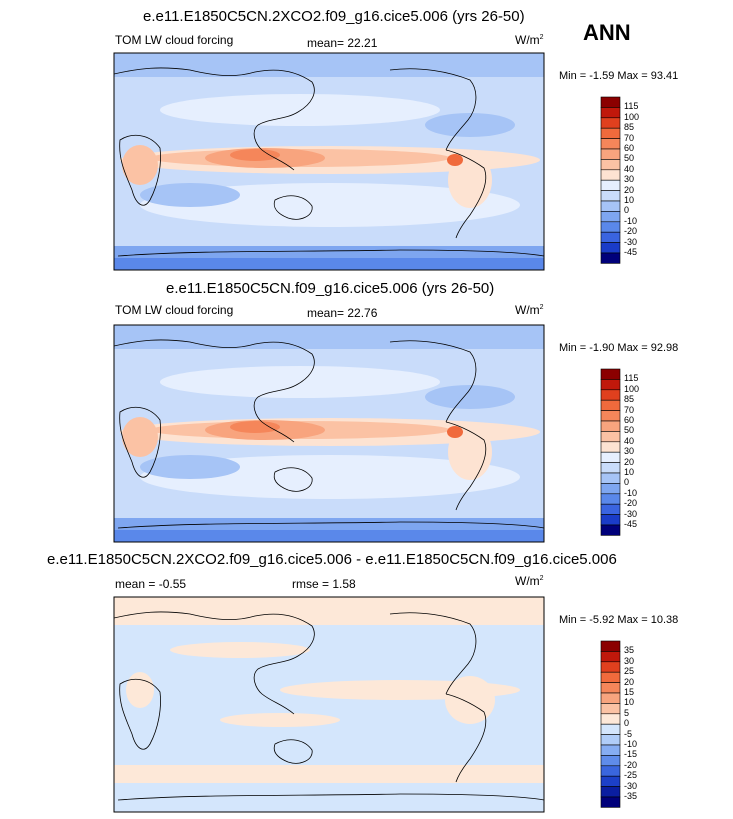 The width and height of the screenshot is (733, 819). I want to click on panel-2-min-label: Min =, so click(574, 348).